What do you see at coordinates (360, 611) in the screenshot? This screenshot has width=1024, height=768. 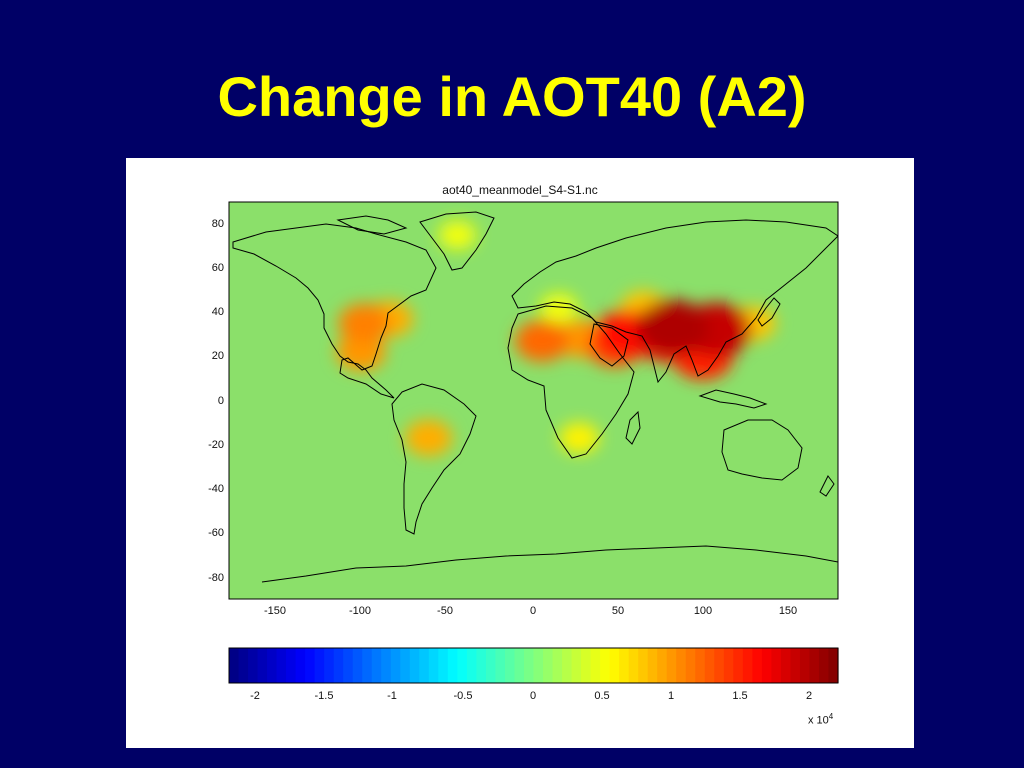 I see `lon-tick: -100` at bounding box center [360, 611].